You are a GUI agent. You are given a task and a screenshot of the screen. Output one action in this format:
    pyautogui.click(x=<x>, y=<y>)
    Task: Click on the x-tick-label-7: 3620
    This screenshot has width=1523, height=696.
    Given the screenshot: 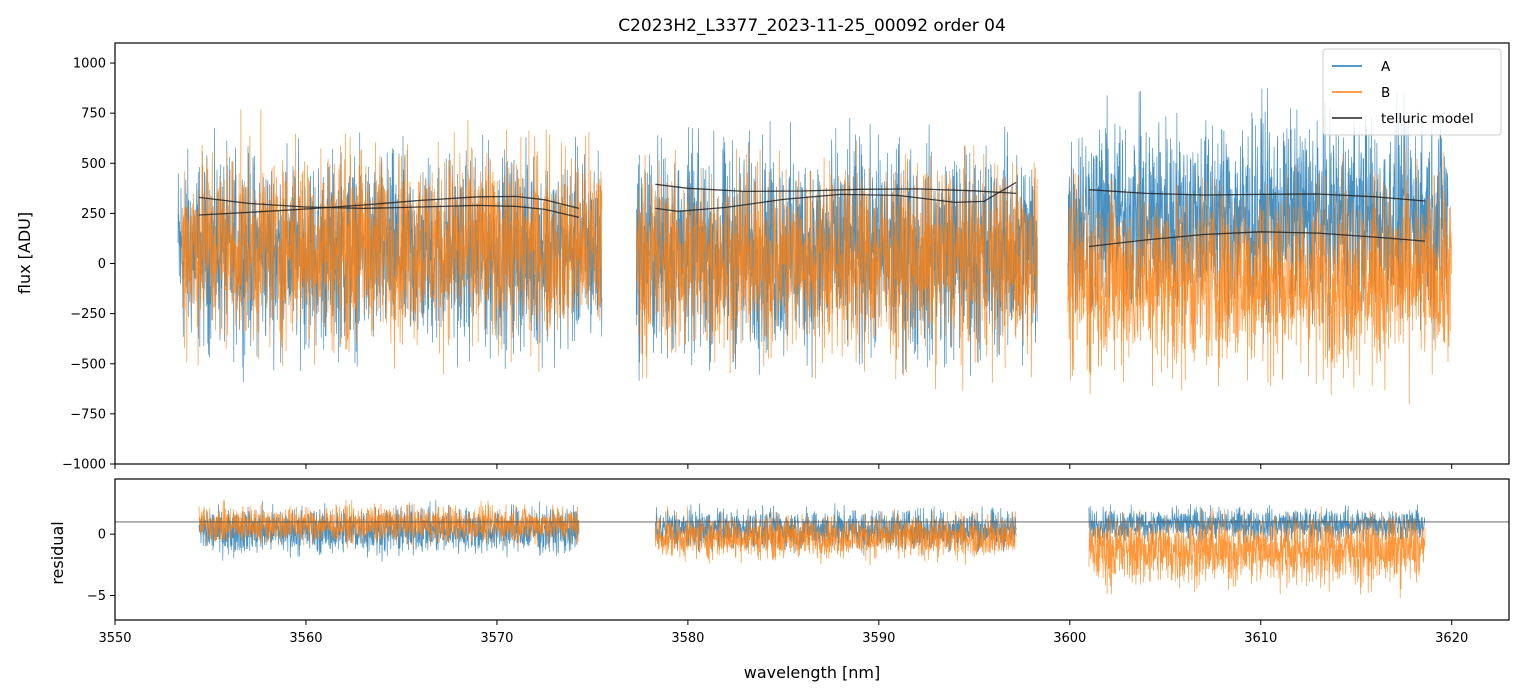 What is the action you would take?
    pyautogui.click(x=1451, y=638)
    